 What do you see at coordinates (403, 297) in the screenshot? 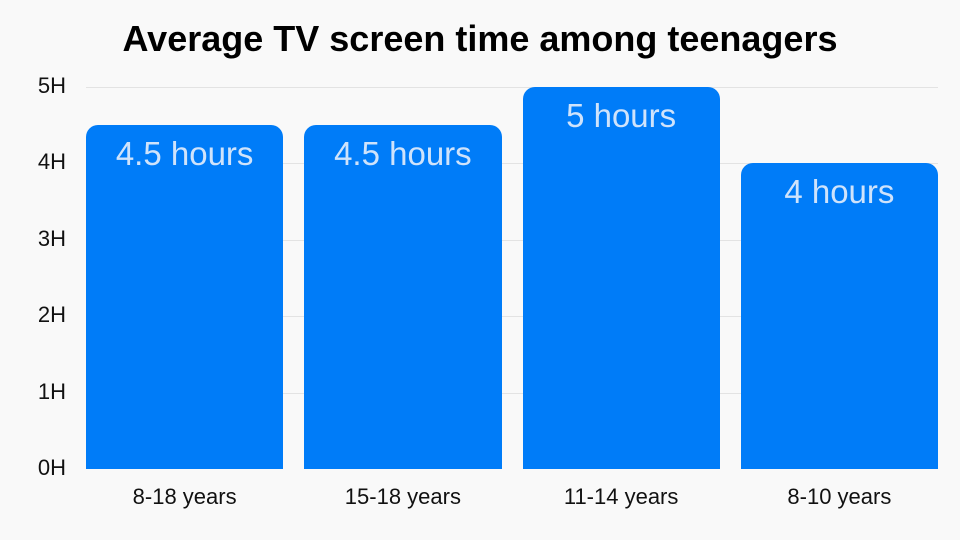
I see `bar-15-18-years: 4.5 hours` at bounding box center [403, 297].